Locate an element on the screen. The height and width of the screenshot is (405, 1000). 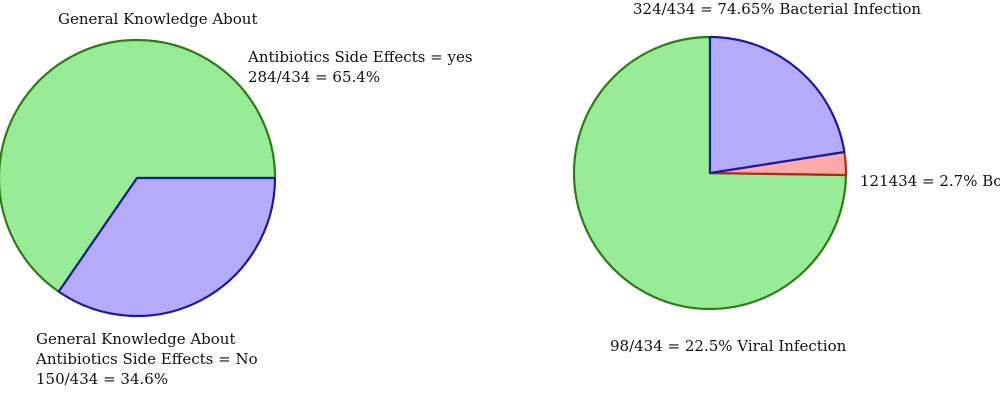
slice-label-2-2: 121434 = 2.7% Both is located at coordinates (930, 181).